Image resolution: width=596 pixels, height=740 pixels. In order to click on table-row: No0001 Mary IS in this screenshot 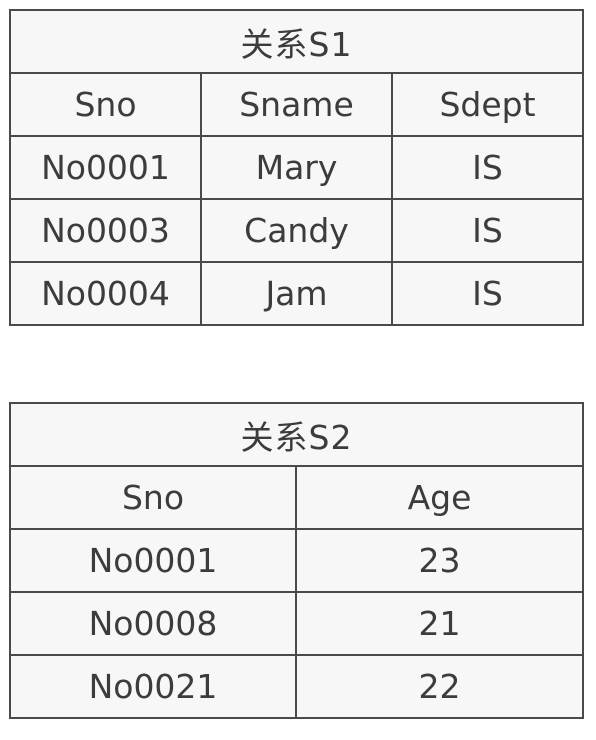, I will do `click(296, 167)`.